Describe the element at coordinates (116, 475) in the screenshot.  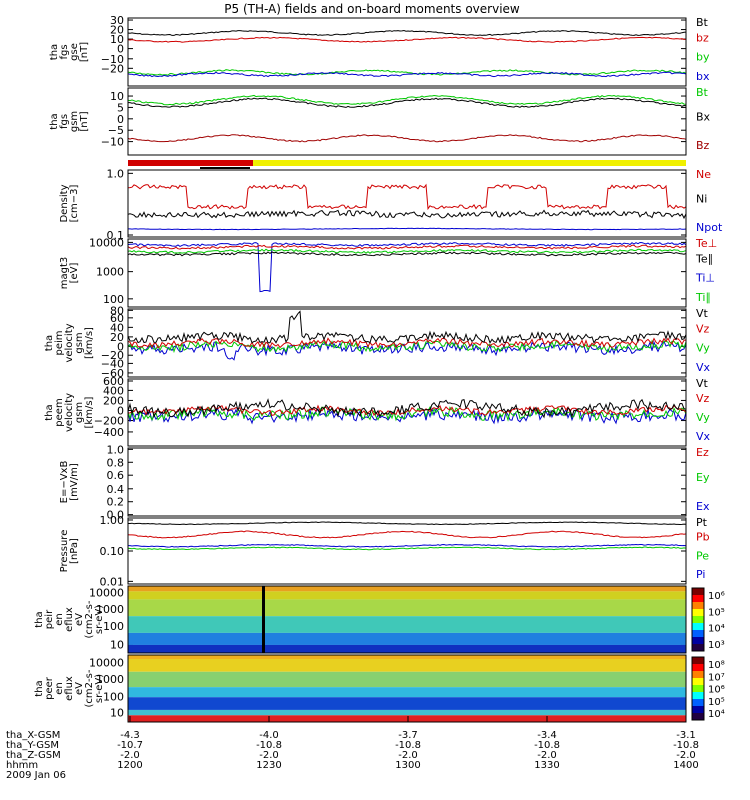
I see `y-tick-label: 0.6` at that location.